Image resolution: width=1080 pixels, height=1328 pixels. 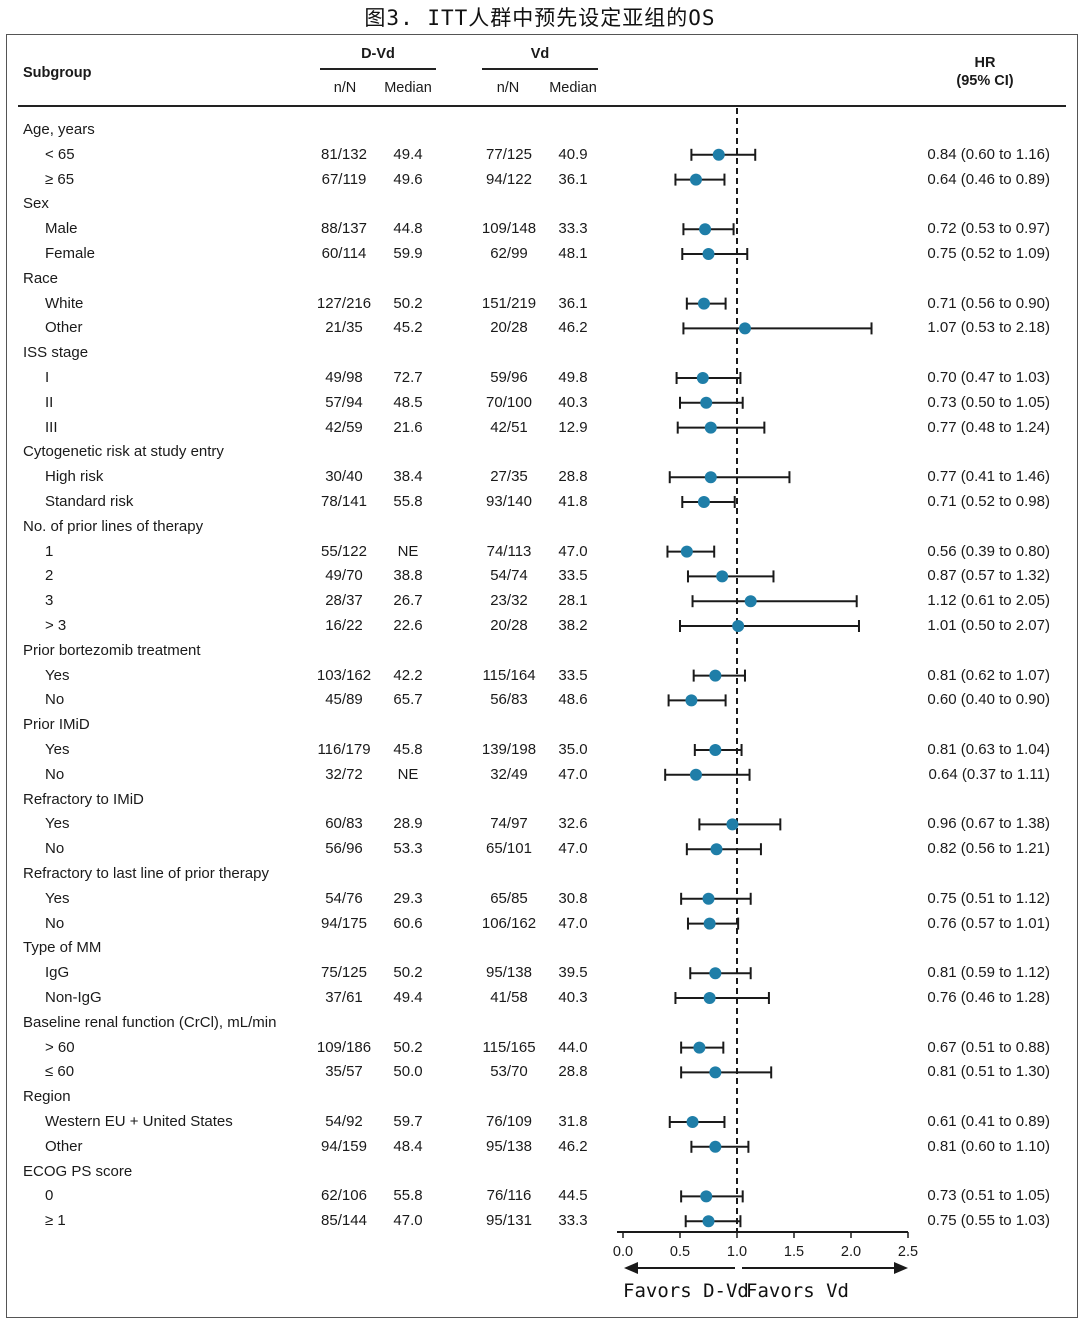 What do you see at coordinates (509, 1047) in the screenshot?
I see `vd-nn-cell: 115/165` at bounding box center [509, 1047].